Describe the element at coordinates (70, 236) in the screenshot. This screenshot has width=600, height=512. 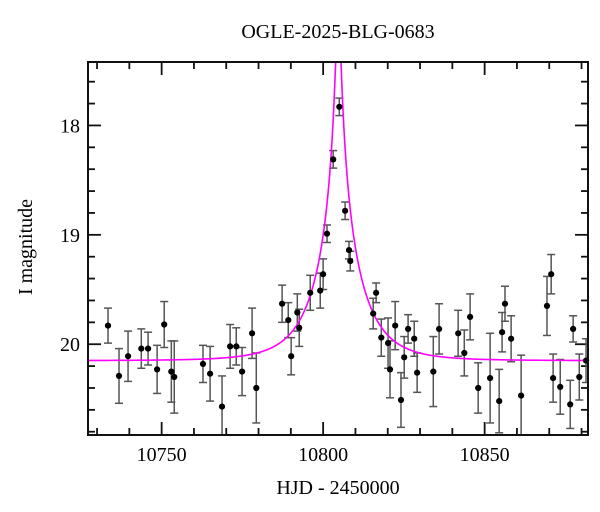
I see `y-tick-label: 19` at that location.